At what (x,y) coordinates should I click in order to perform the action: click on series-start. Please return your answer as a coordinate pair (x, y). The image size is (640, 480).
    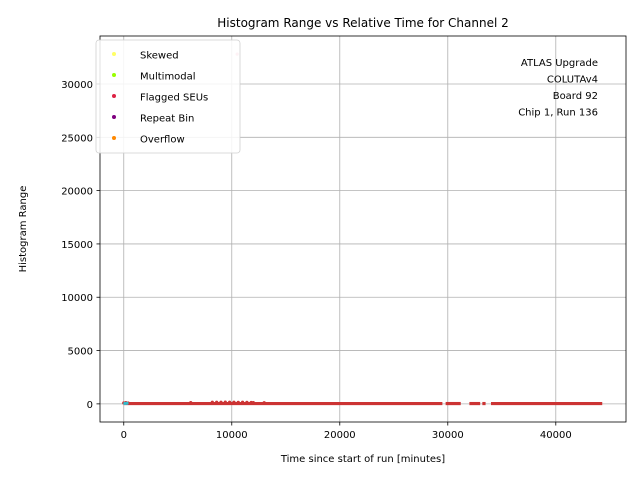
    Looking at the image, I should click on (126, 403).